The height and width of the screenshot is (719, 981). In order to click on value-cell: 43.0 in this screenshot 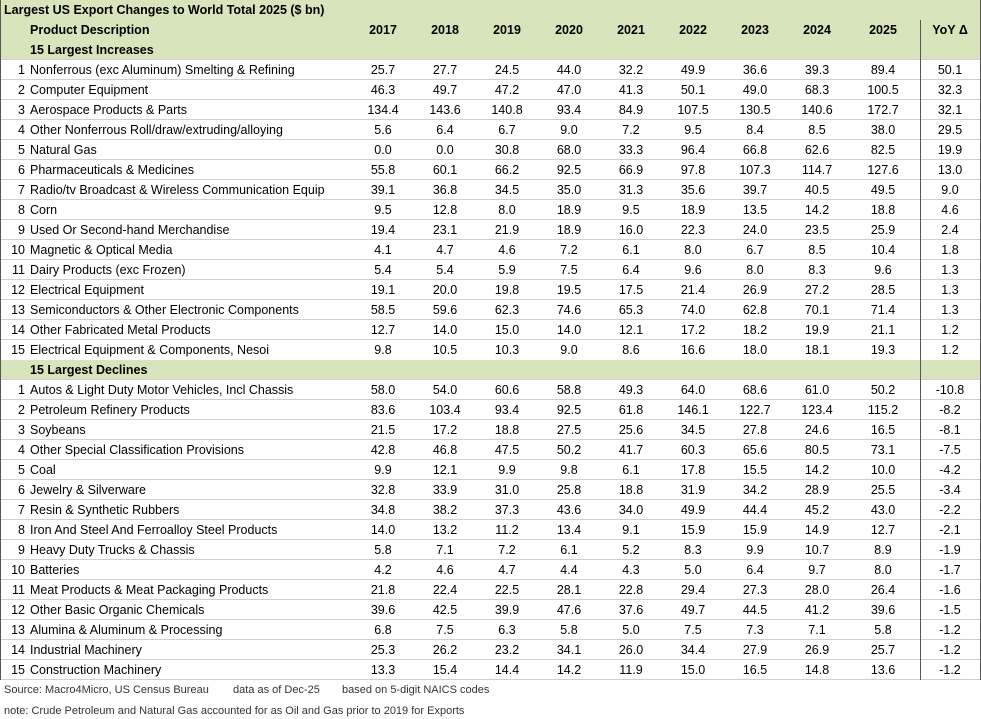, I will do `click(883, 510)`.